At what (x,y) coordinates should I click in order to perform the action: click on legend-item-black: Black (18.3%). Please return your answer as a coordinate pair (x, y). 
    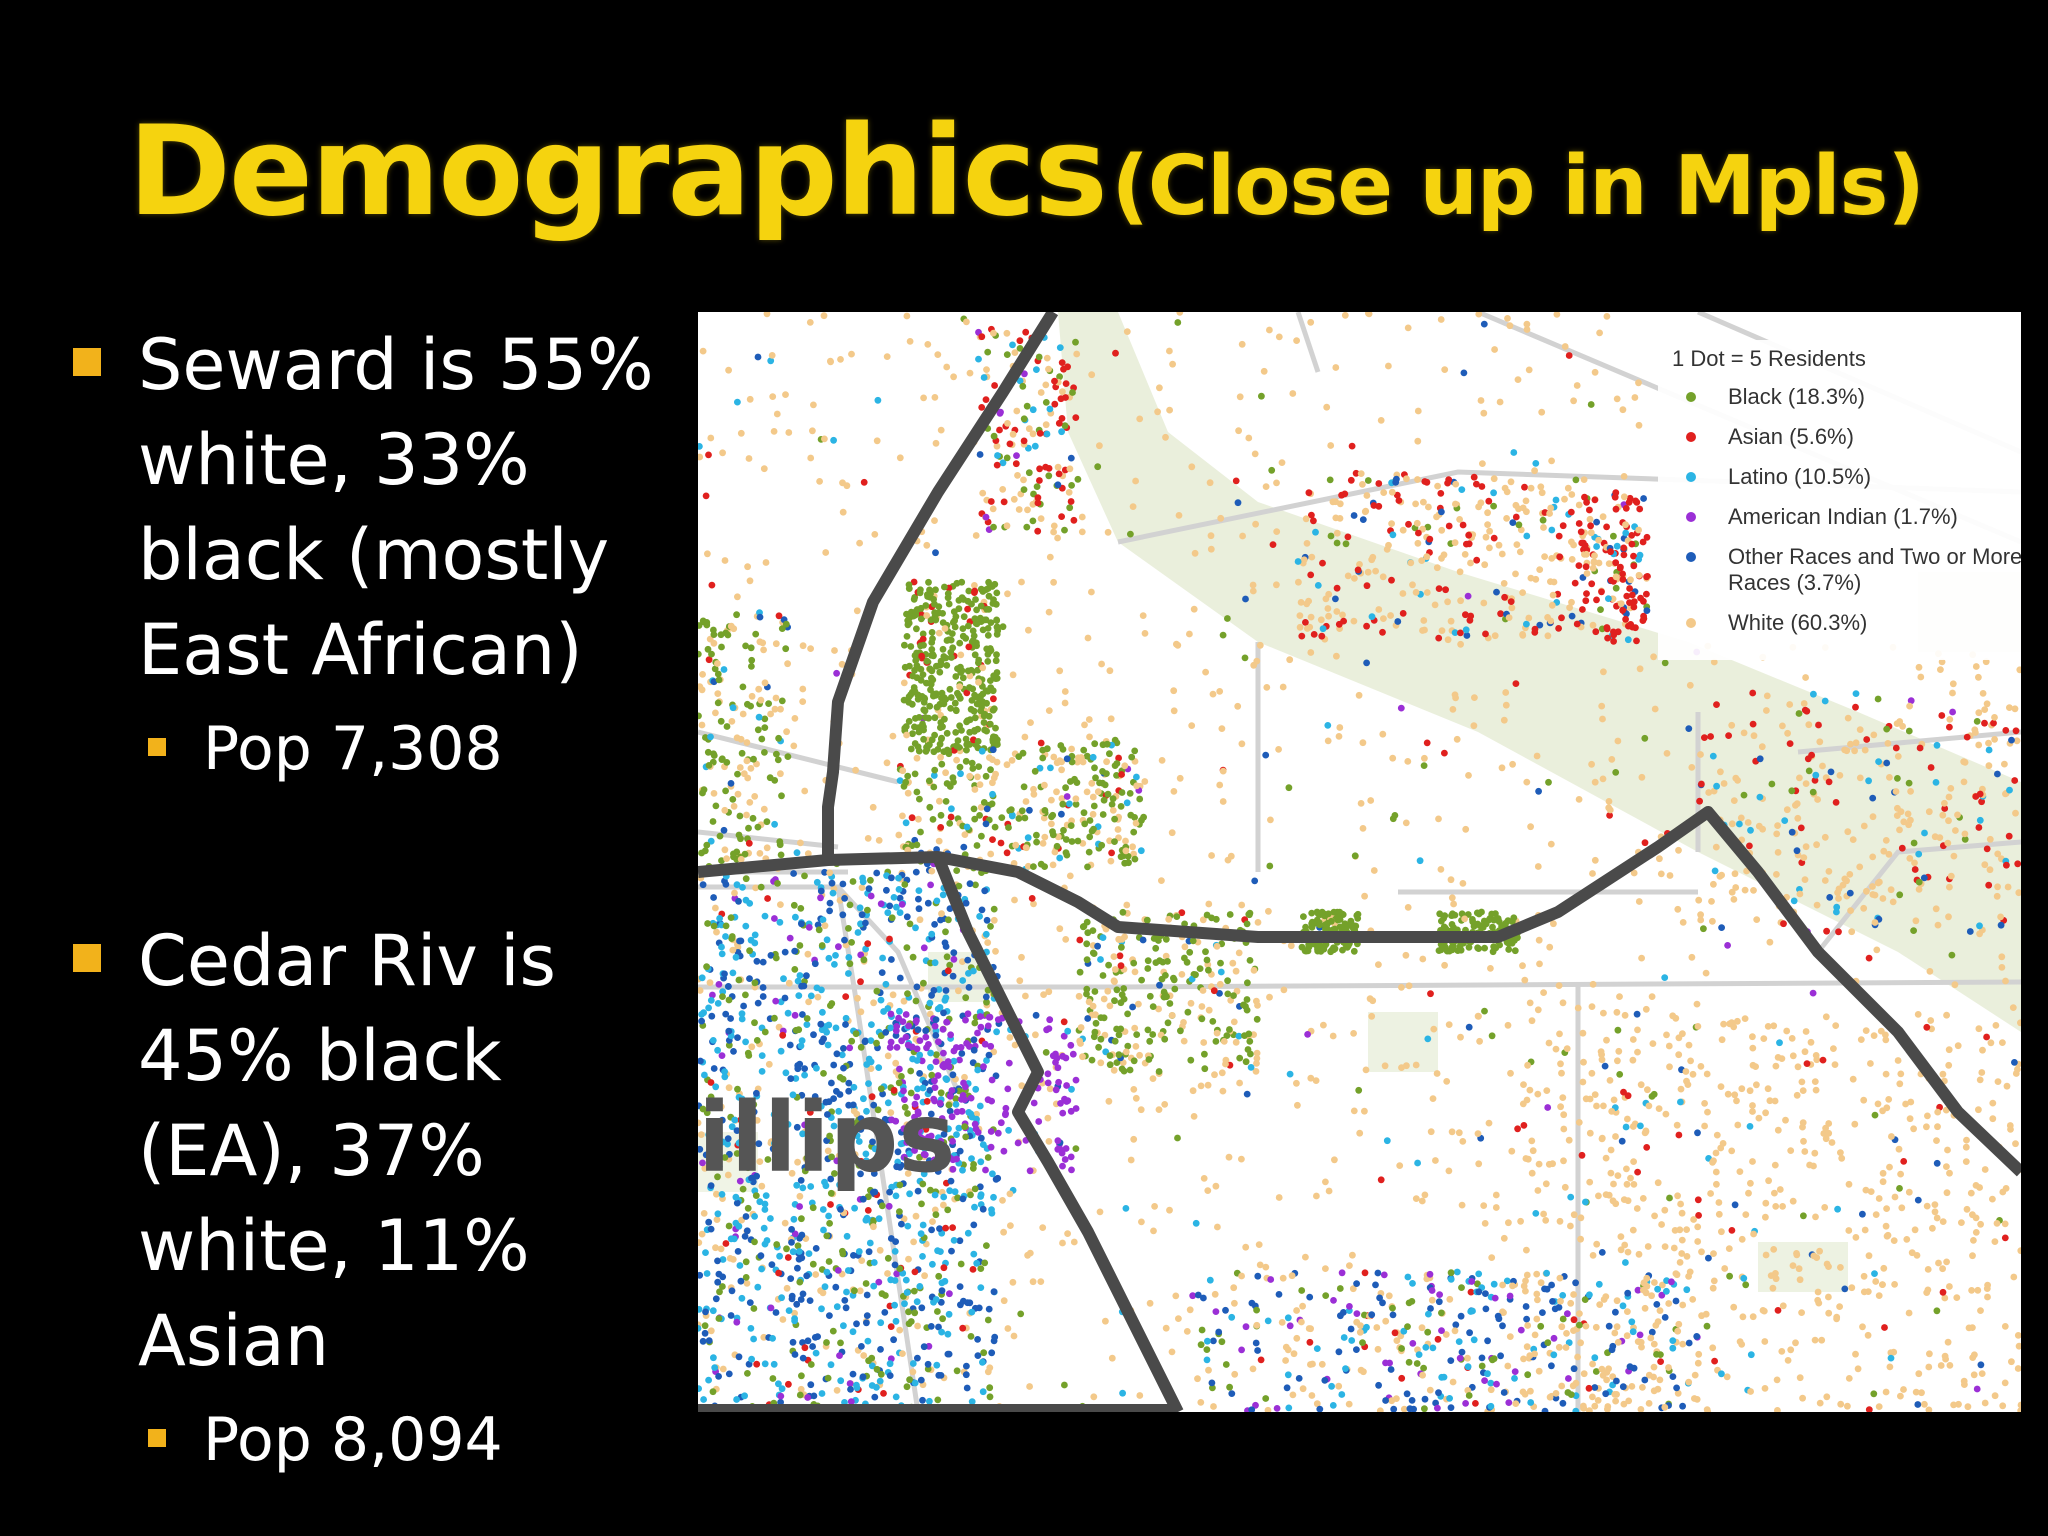
    Looking at the image, I should click on (1846, 397).